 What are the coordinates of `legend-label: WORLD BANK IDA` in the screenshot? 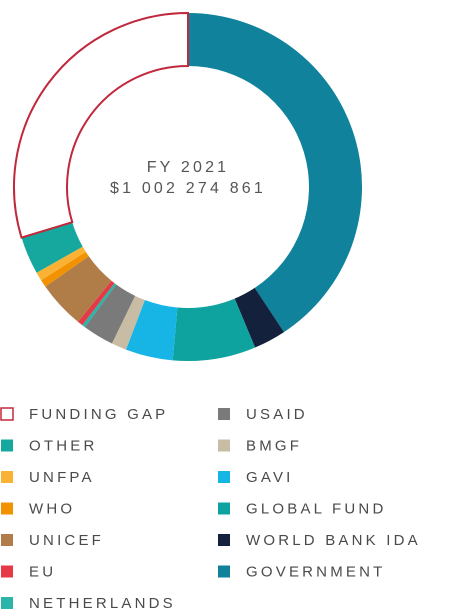 It's located at (333, 540).